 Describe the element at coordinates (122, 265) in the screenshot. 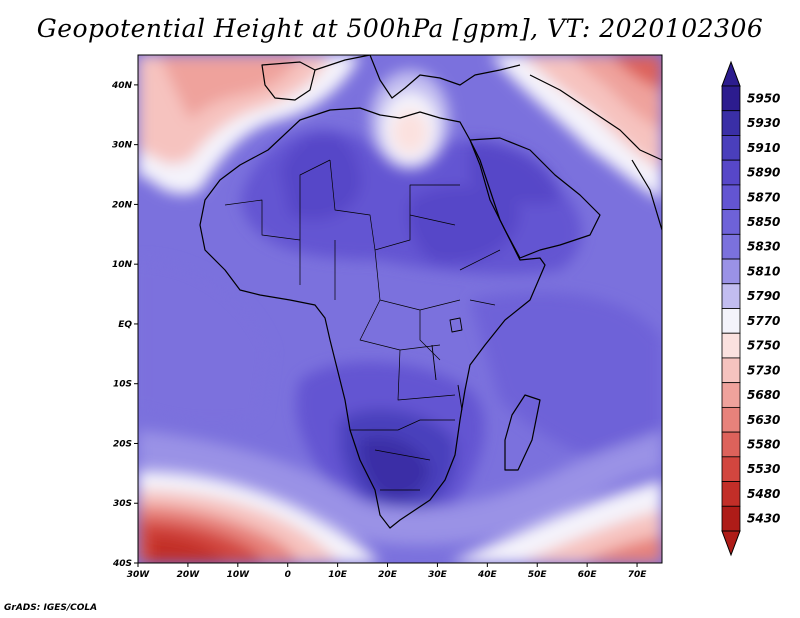

I see `y-tick-label: 10N` at that location.